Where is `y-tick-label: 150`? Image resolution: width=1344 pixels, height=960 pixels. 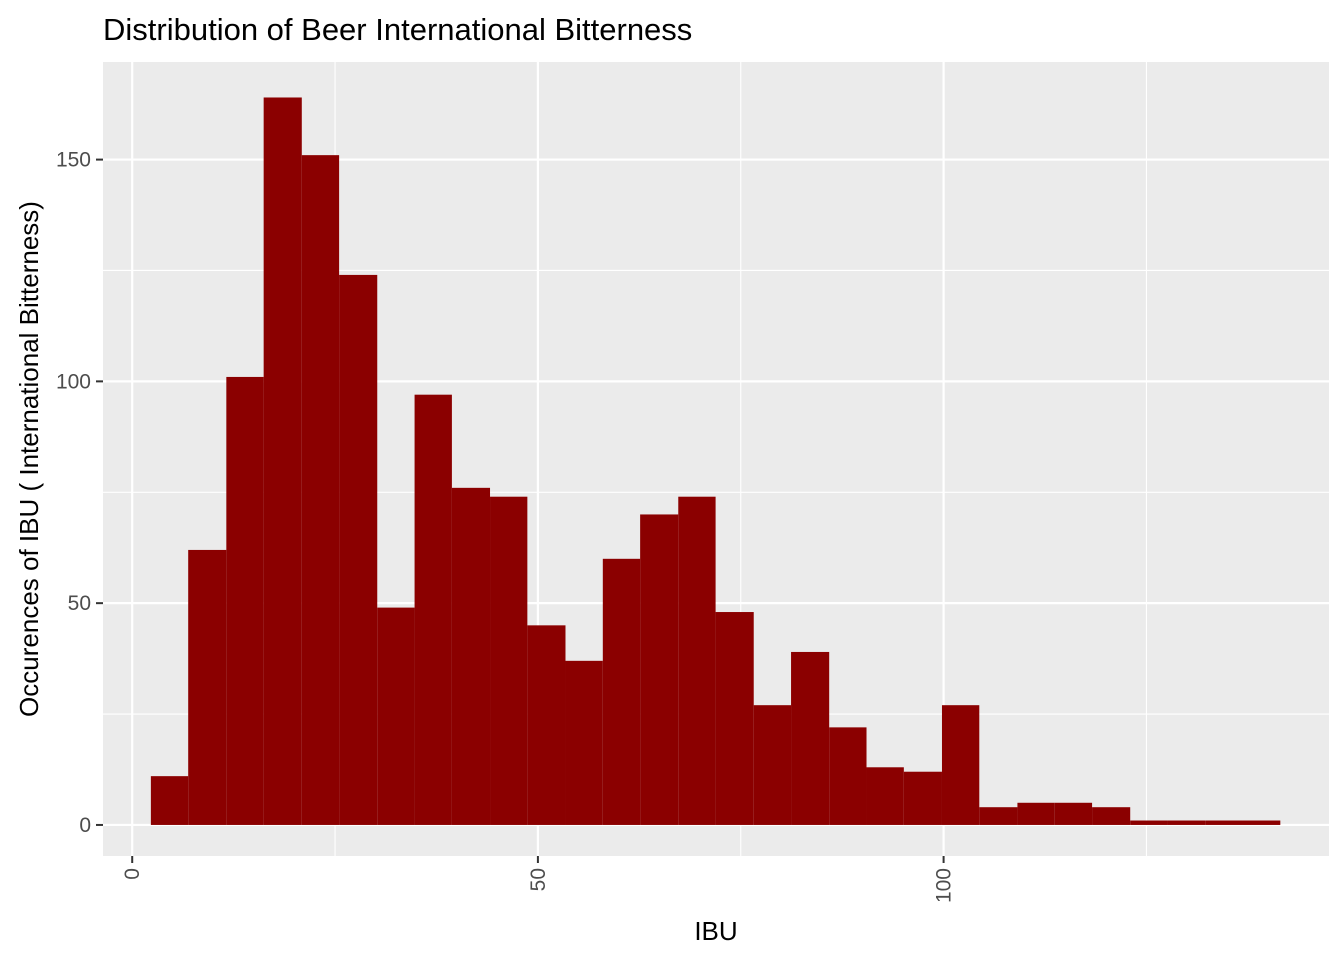 y-tick-label: 150 is located at coordinates (73, 160).